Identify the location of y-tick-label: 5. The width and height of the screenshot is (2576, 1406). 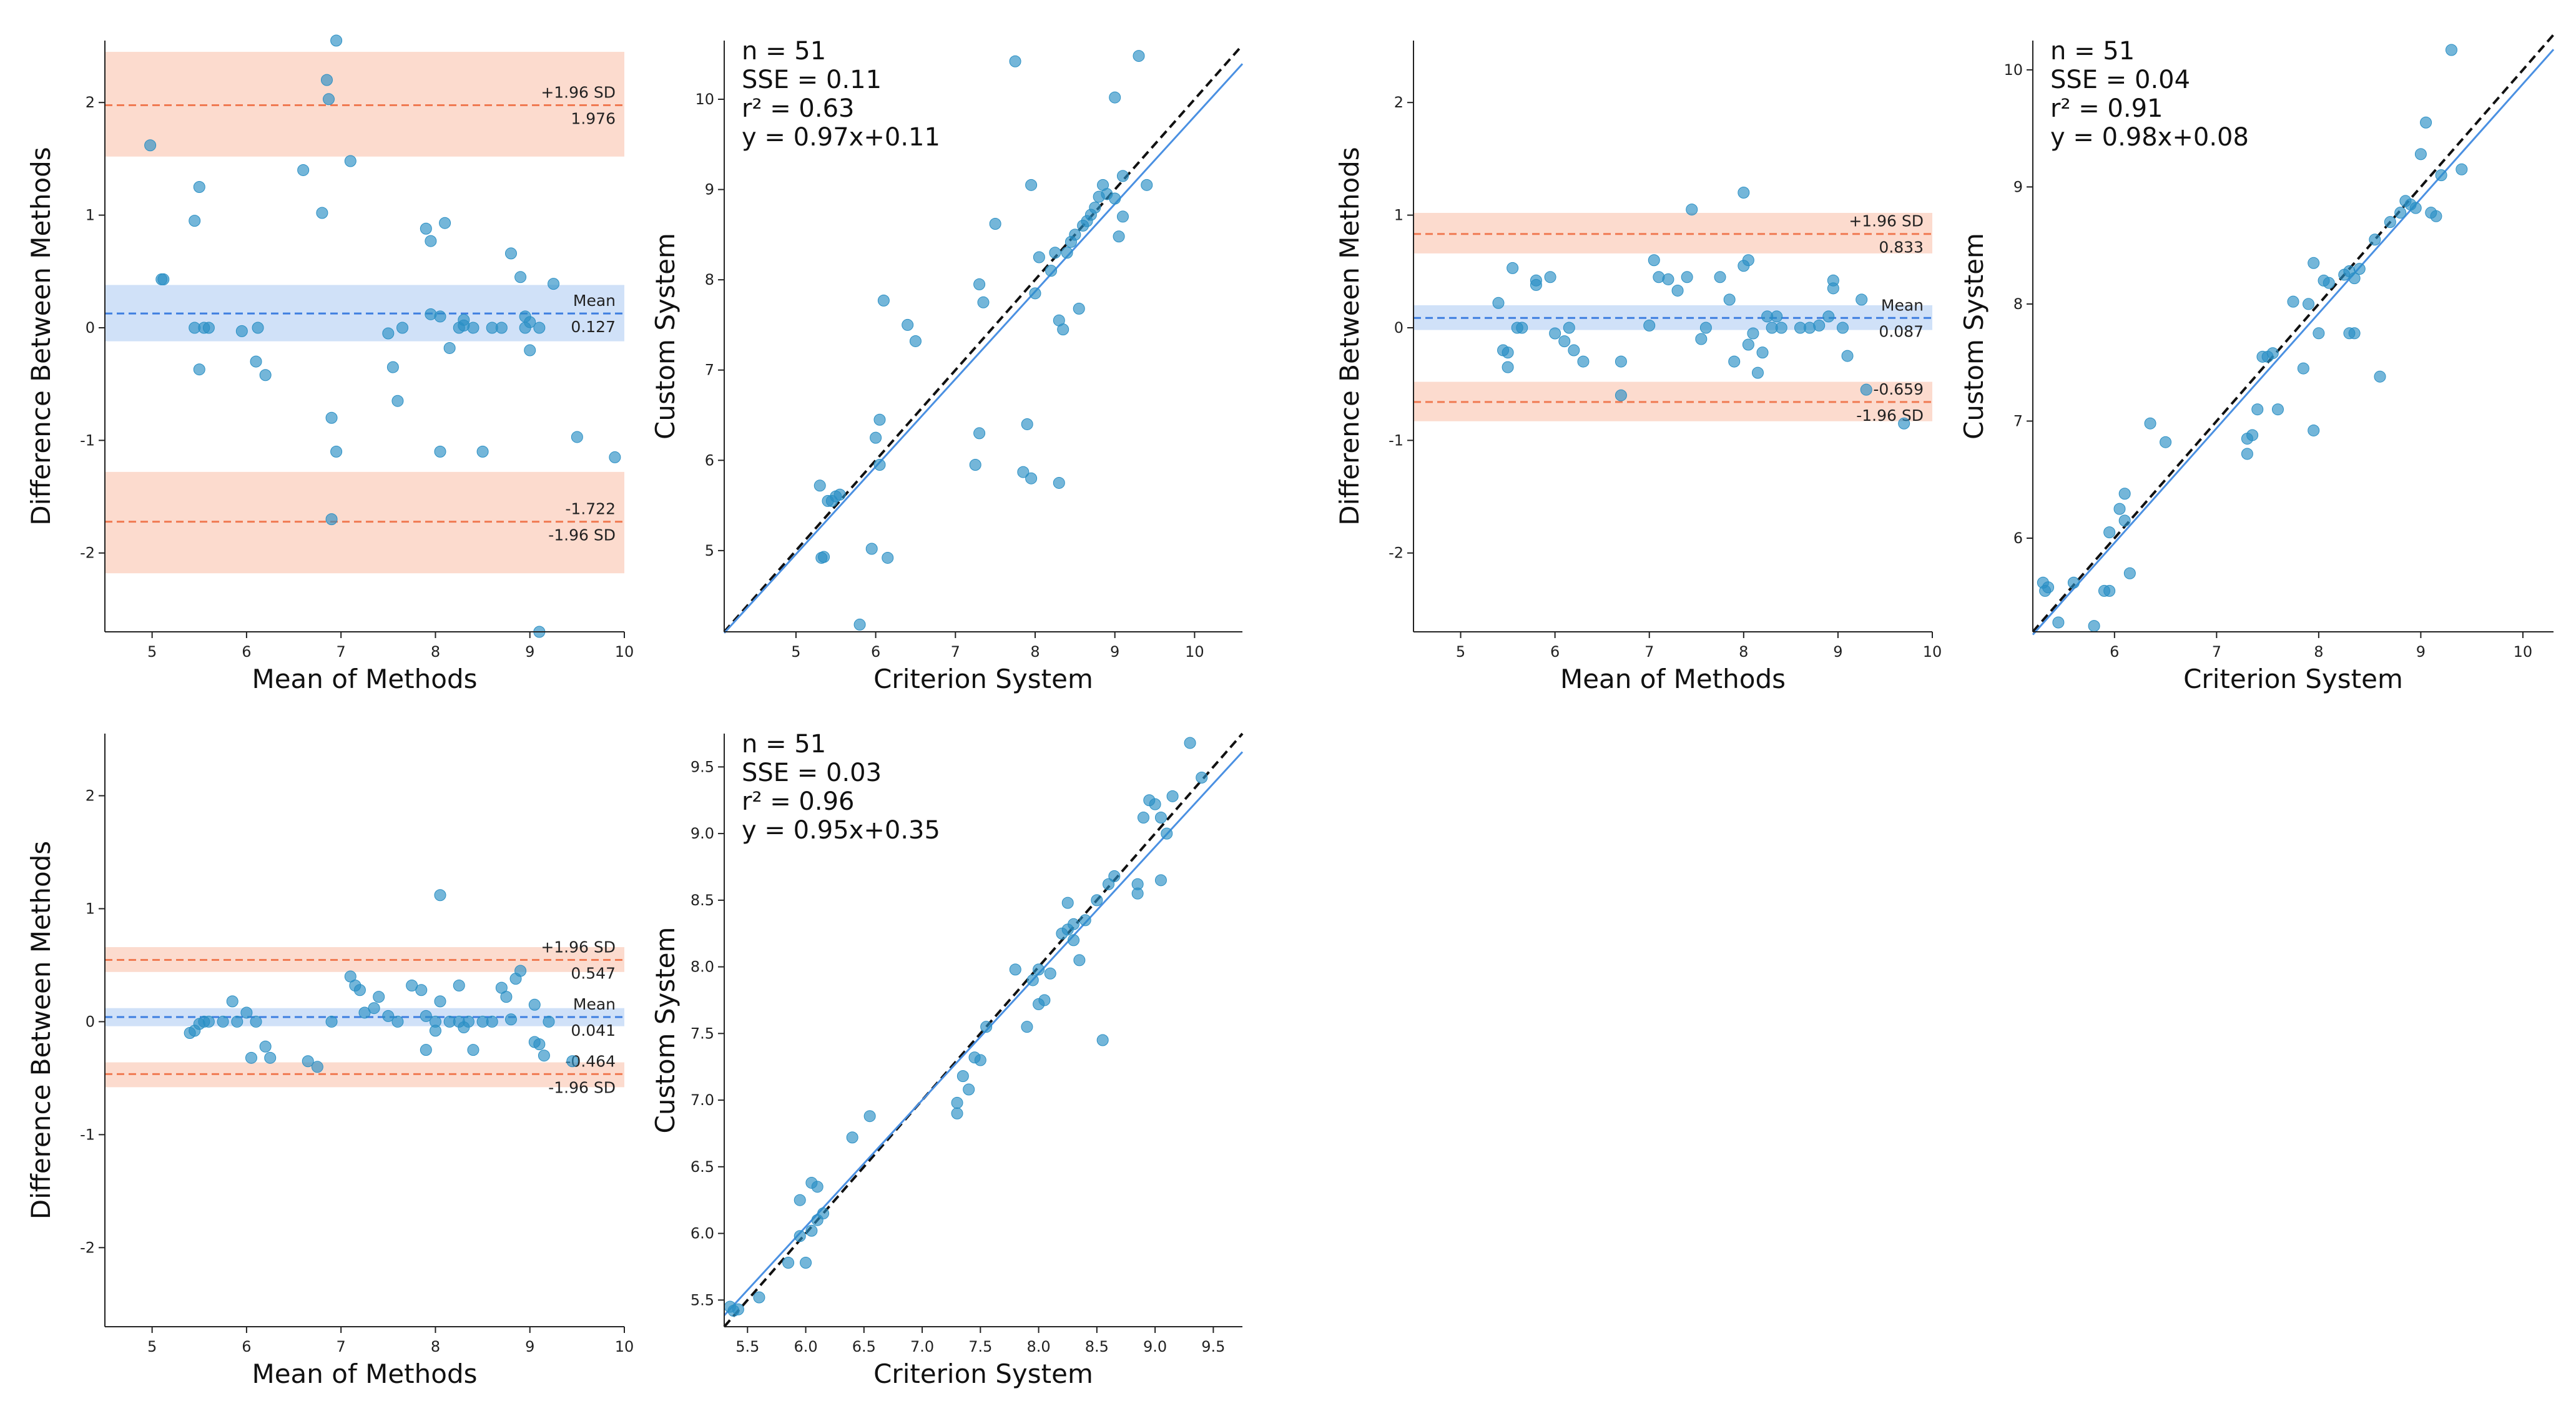
(709, 550).